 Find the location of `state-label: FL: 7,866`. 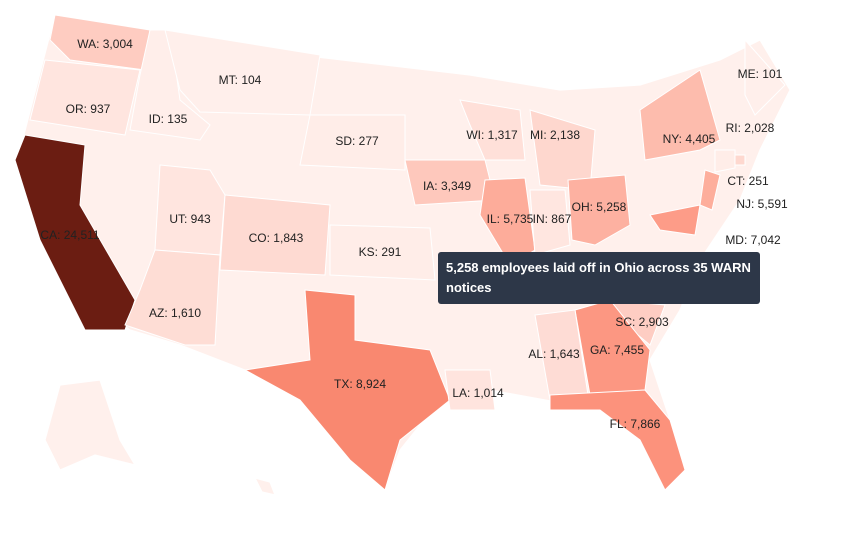

state-label: FL: 7,866 is located at coordinates (635, 424).